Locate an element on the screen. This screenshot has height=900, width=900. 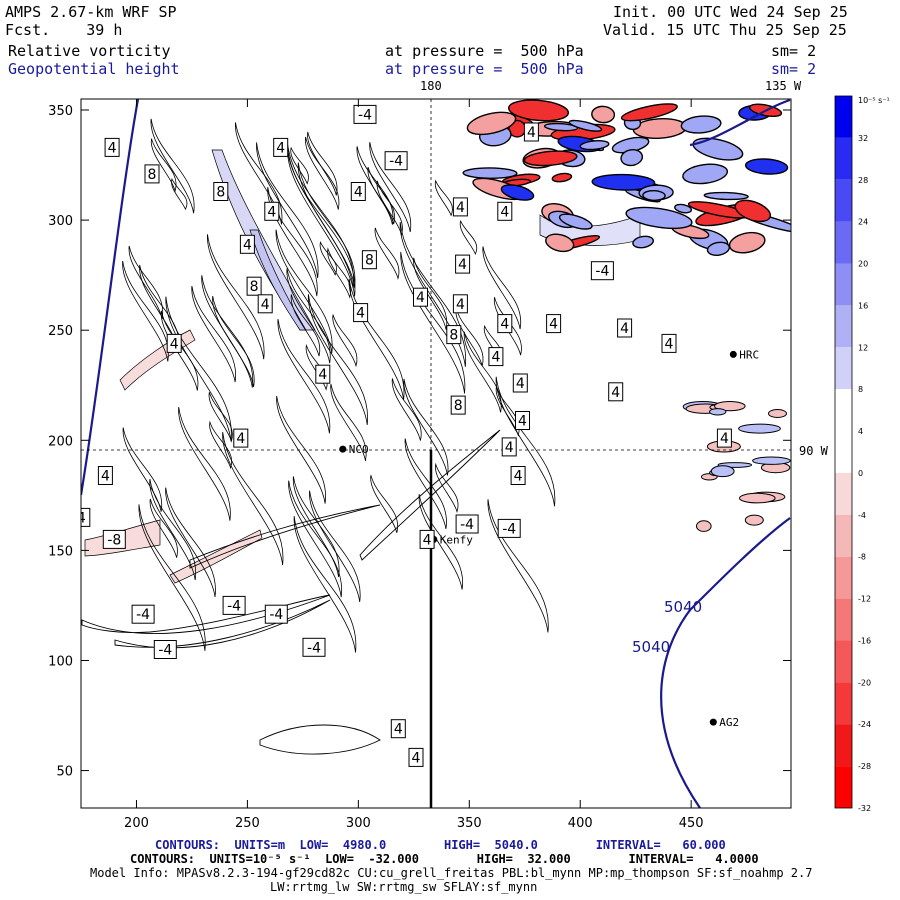
y-tick-label: 350 is located at coordinates (60, 111).